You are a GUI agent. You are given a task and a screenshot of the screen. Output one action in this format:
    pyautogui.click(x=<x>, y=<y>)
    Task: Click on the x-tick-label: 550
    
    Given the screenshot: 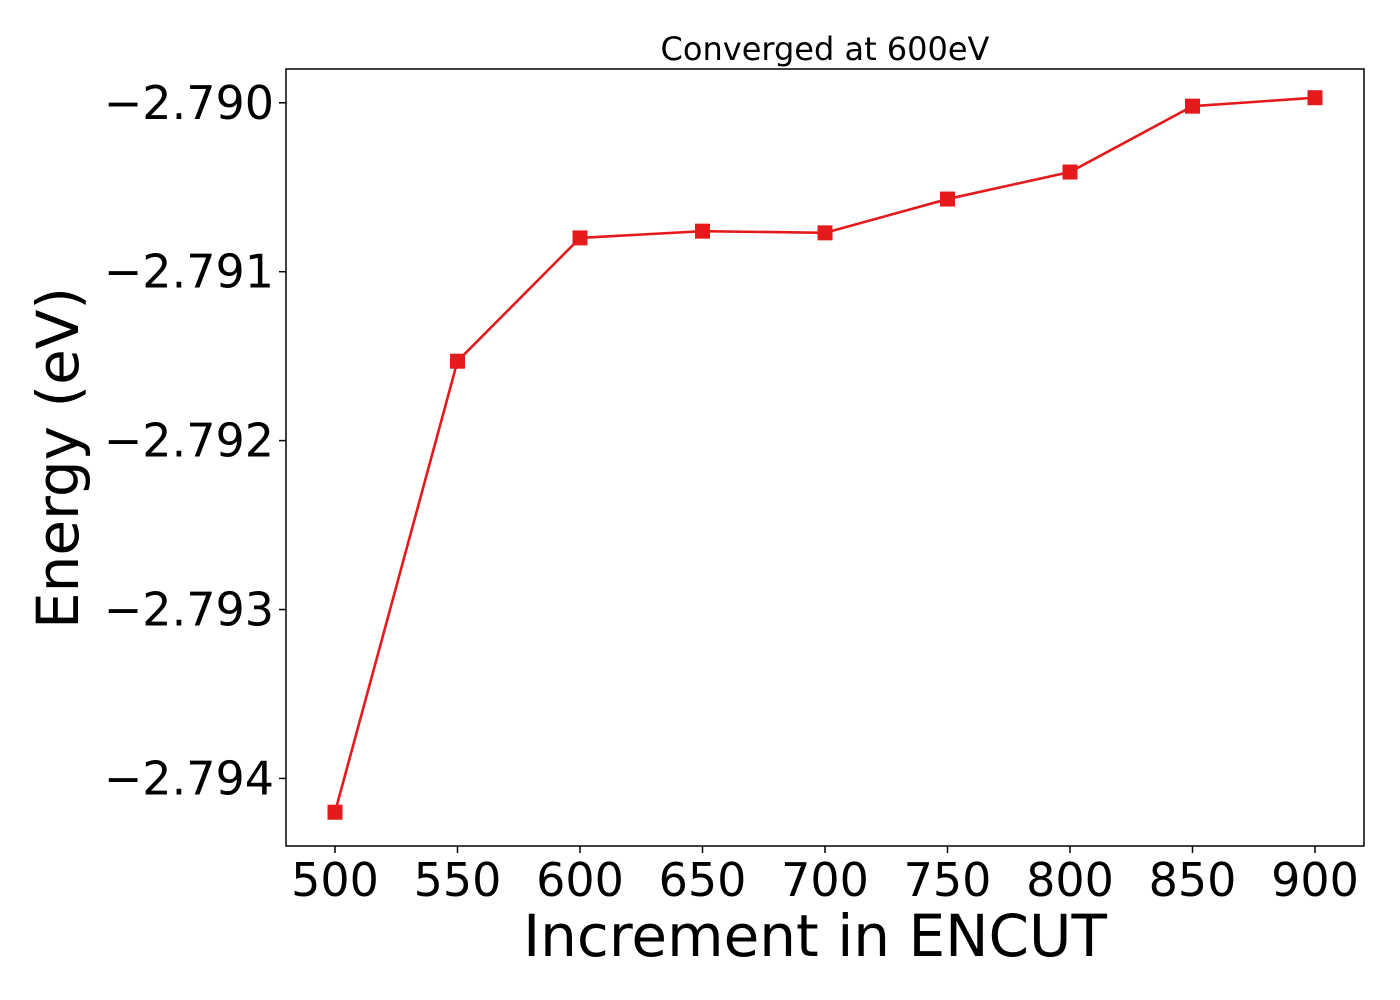 What is the action you would take?
    pyautogui.click(x=458, y=880)
    